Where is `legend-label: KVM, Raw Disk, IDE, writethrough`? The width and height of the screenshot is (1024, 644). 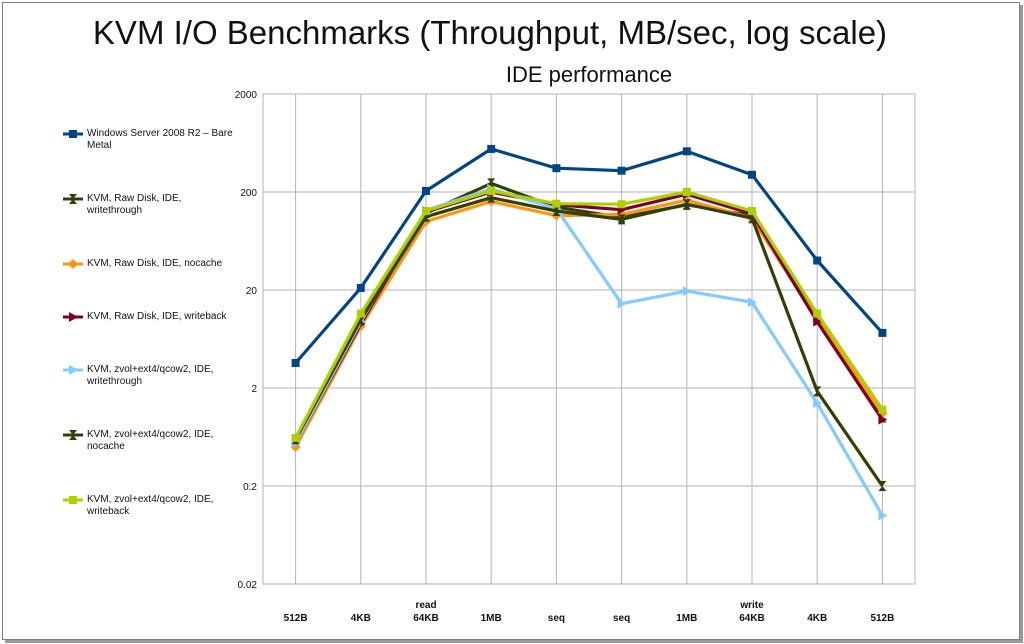 legend-label: KVM, Raw Disk, IDE, writethrough is located at coordinates (134, 204).